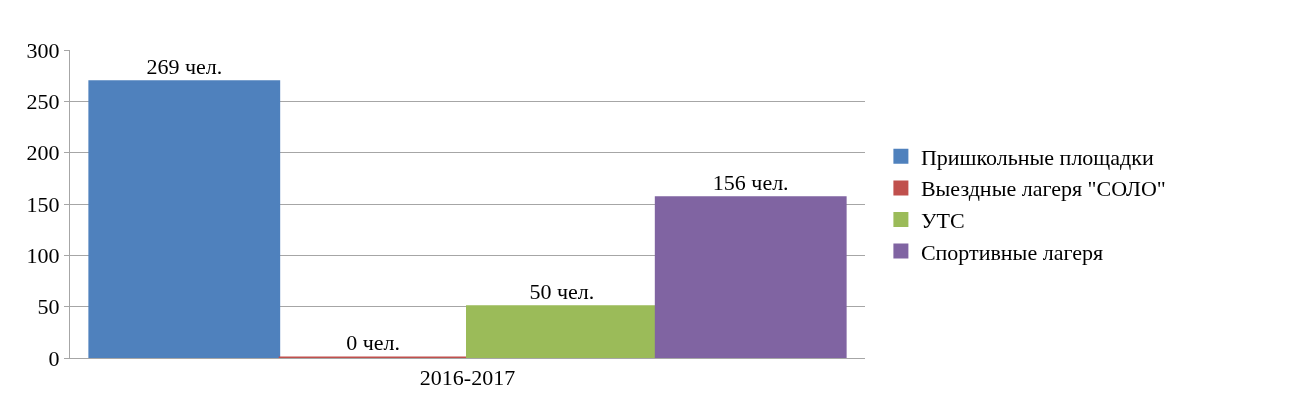 This screenshot has height=418, width=1295. What do you see at coordinates (373, 342) in the screenshot?
I see `data-label: 0 чел.` at bounding box center [373, 342].